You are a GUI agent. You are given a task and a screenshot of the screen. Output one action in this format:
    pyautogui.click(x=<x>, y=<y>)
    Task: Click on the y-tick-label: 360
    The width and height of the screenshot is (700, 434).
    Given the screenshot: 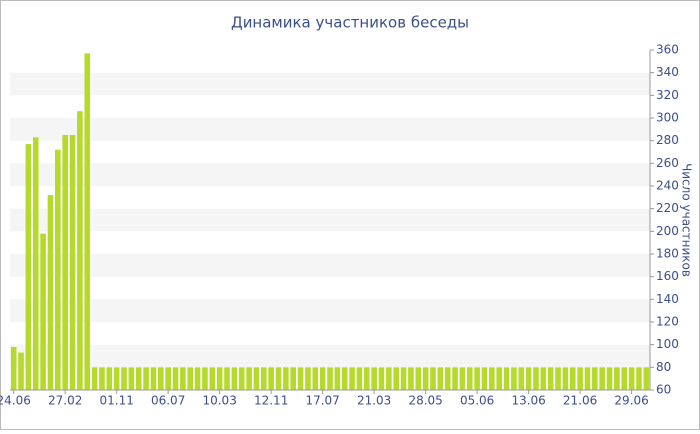 What is the action you would take?
    pyautogui.click(x=667, y=50)
    